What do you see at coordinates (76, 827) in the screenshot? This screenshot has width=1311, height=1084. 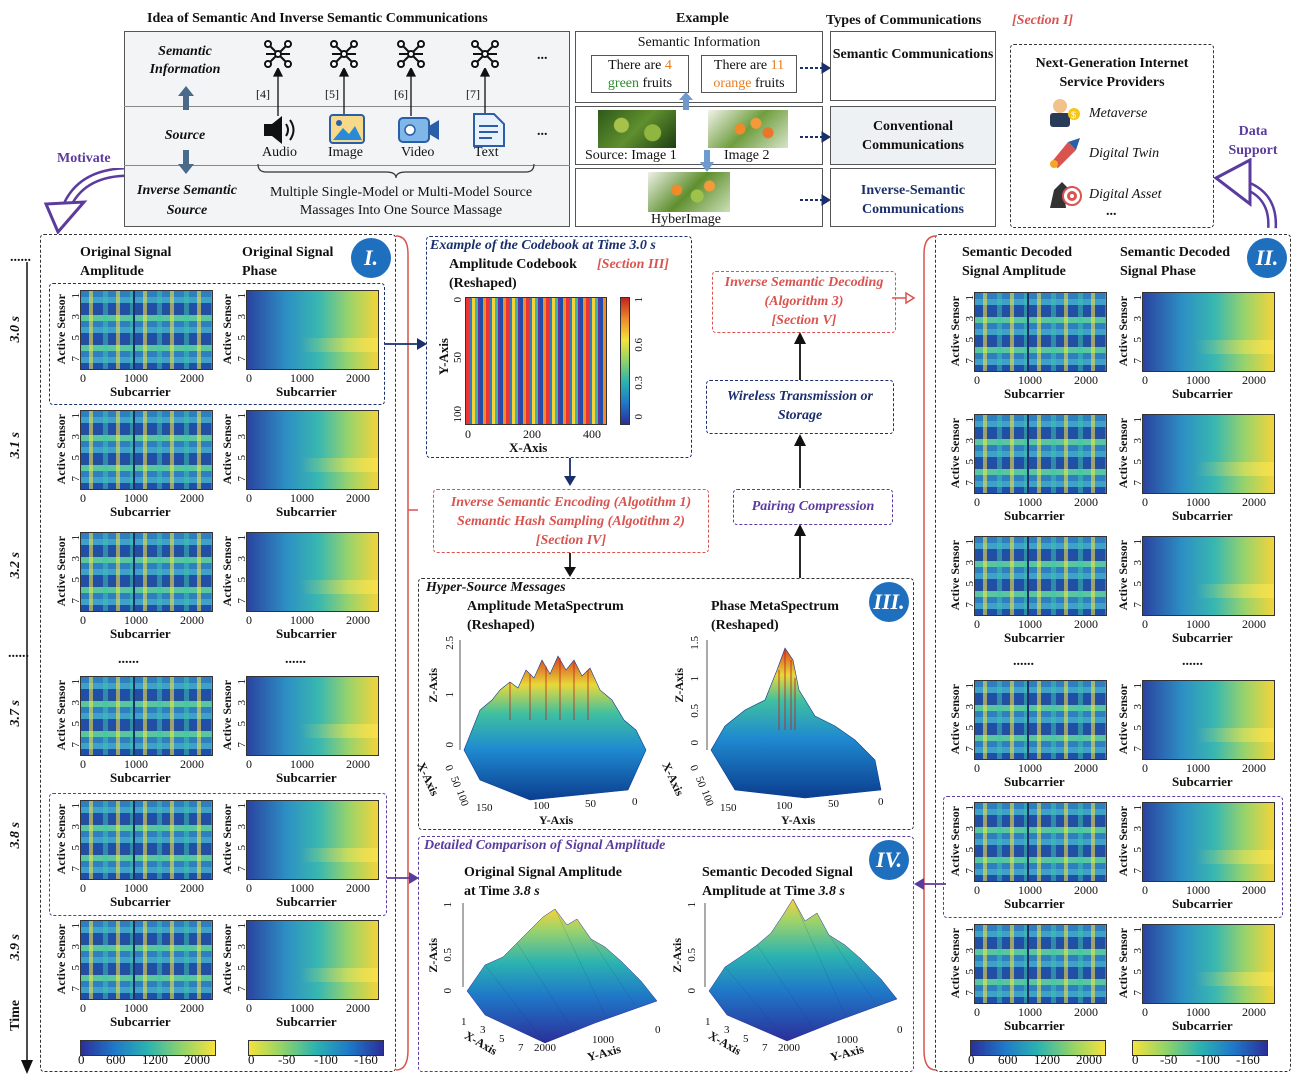 I see `left-amp-ytick3-4: 3` at bounding box center [76, 827].